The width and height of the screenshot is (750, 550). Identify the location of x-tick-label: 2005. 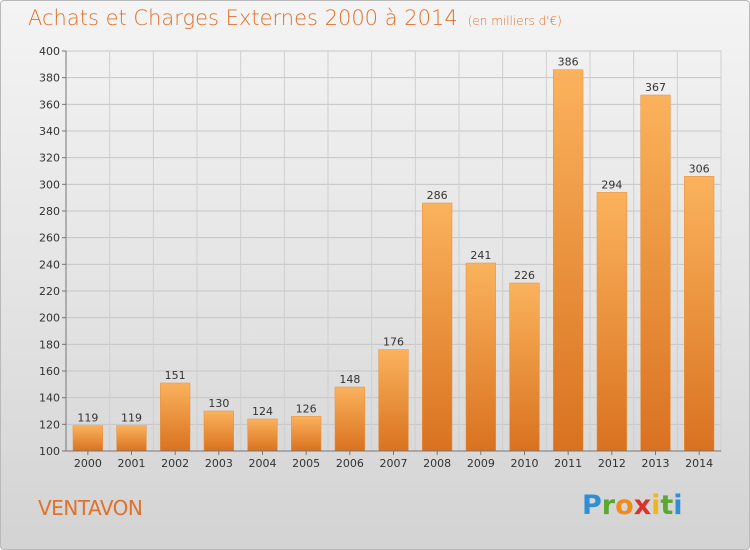
(306, 463).